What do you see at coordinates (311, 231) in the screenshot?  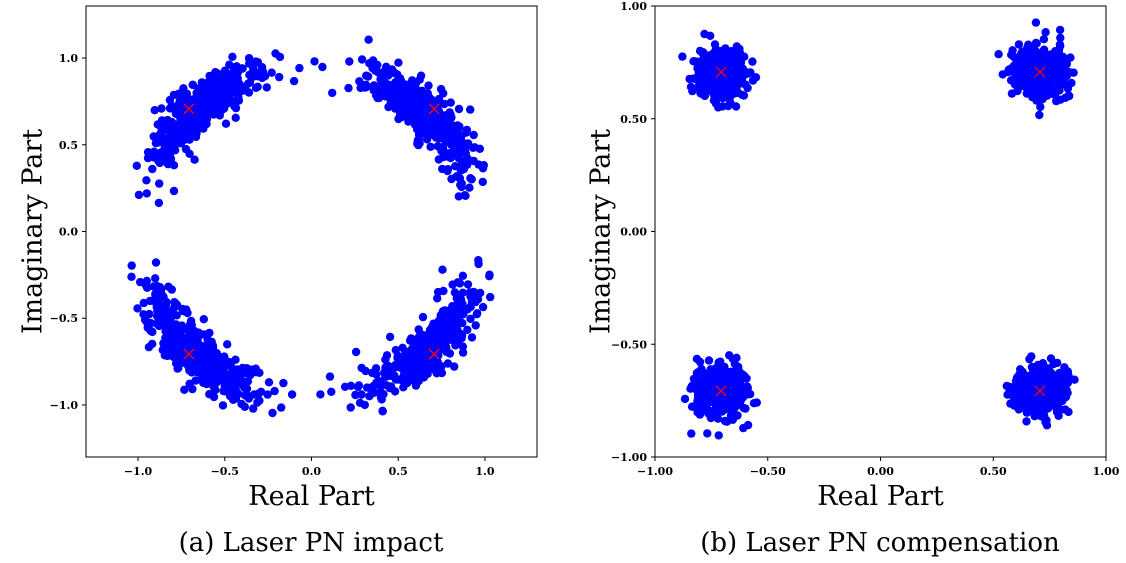 I see `panel-a-reference-markers` at bounding box center [311, 231].